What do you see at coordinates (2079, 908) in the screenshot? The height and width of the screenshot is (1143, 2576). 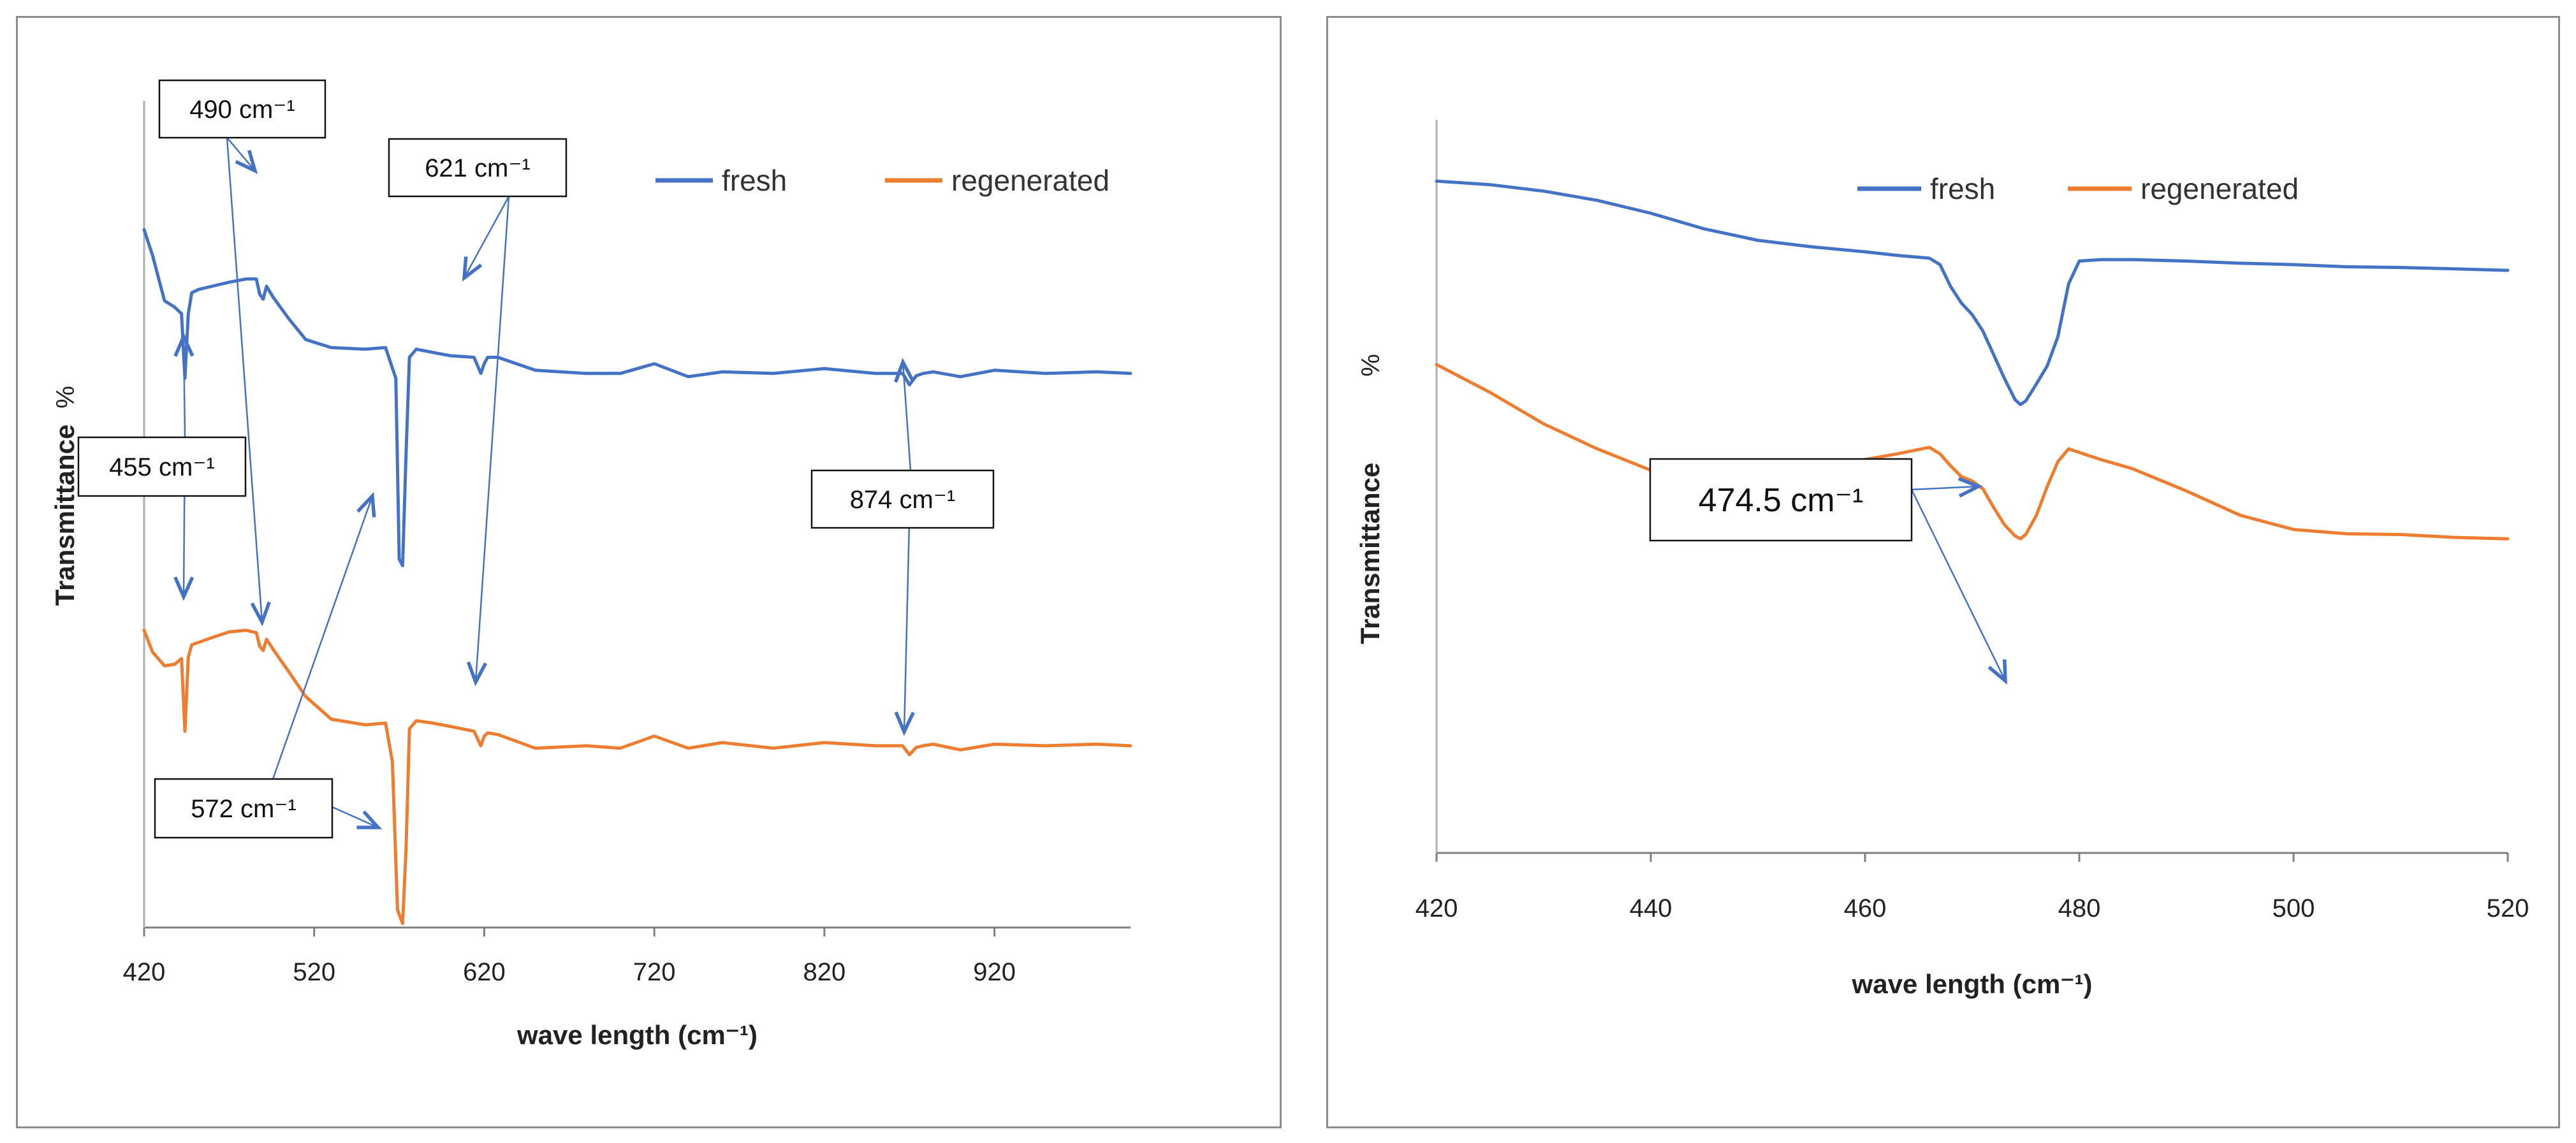 I see `x-tick-label-480: 480` at bounding box center [2079, 908].